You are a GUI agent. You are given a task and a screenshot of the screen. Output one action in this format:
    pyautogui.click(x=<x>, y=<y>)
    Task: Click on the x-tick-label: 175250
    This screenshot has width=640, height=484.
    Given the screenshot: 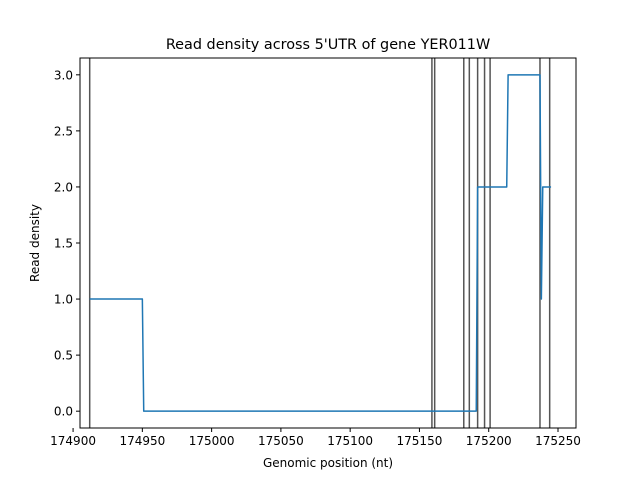 What is the action you would take?
    pyautogui.click(x=558, y=441)
    